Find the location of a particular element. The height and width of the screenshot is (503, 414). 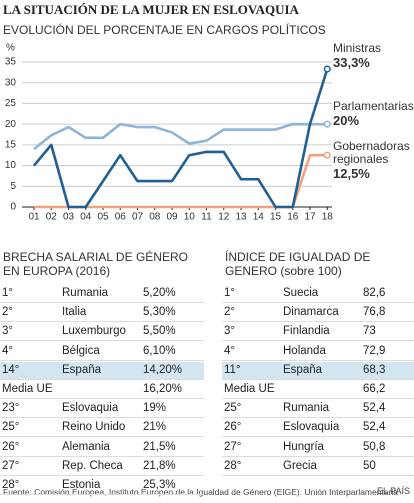

table-row: 27° Rep. Checa 21,8% is located at coordinates (102, 467).